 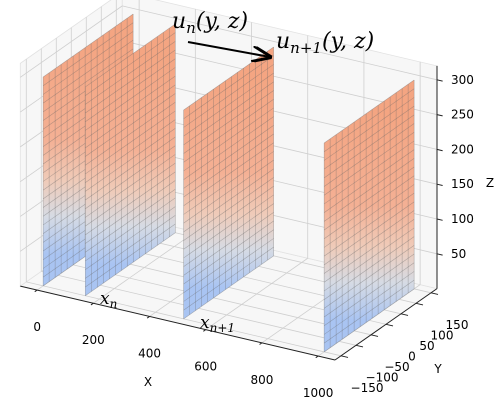 I want to click on x-axis-label: X, so click(x=148, y=382).